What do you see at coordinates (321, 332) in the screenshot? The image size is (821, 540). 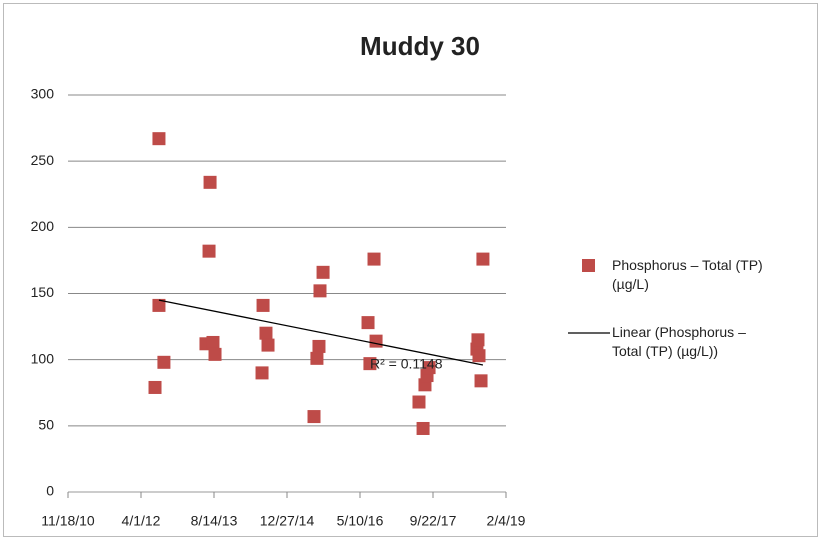 I see `trendline` at bounding box center [321, 332].